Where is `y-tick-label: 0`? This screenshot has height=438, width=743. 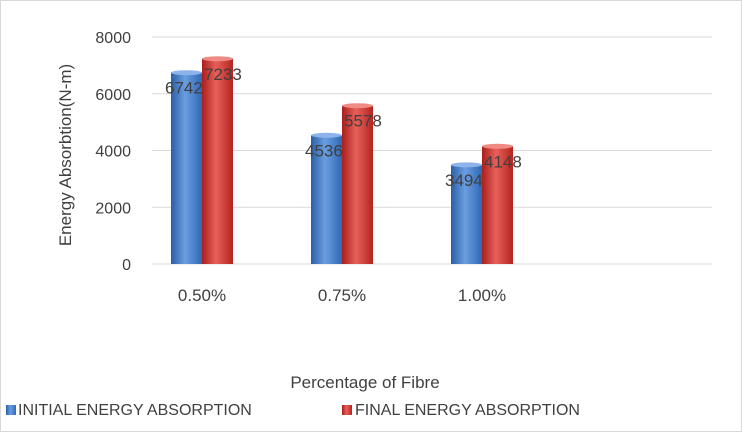 y-tick-label: 0 is located at coordinates (126, 265).